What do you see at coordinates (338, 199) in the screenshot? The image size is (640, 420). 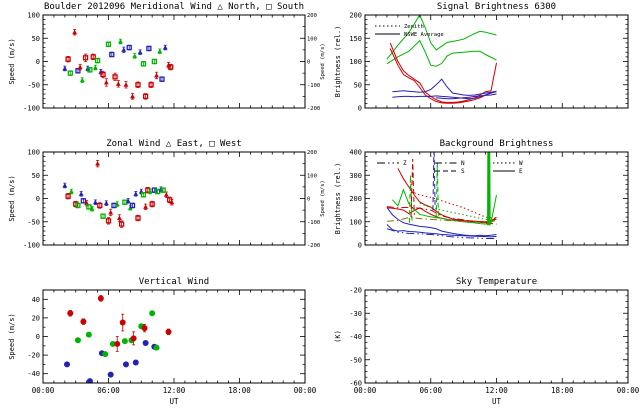 I see `svg-text: Brightness (rel.)` at bounding box center [338, 199].